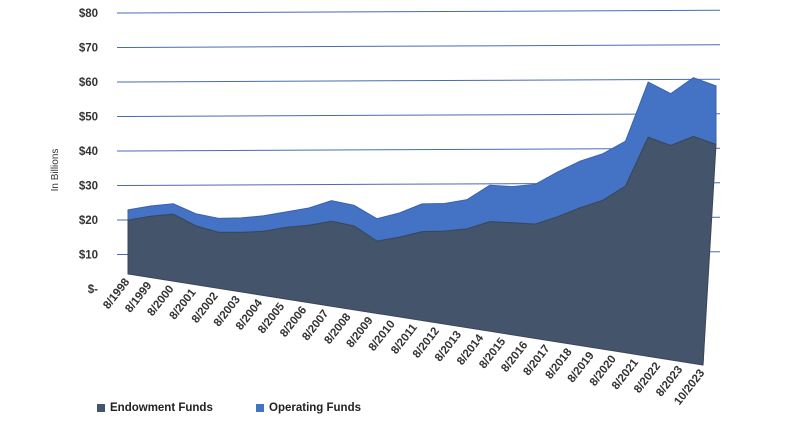 Image resolution: width=800 pixels, height=446 pixels. What do you see at coordinates (88, 118) in the screenshot?
I see `y-tick-label: $50` at bounding box center [88, 118].